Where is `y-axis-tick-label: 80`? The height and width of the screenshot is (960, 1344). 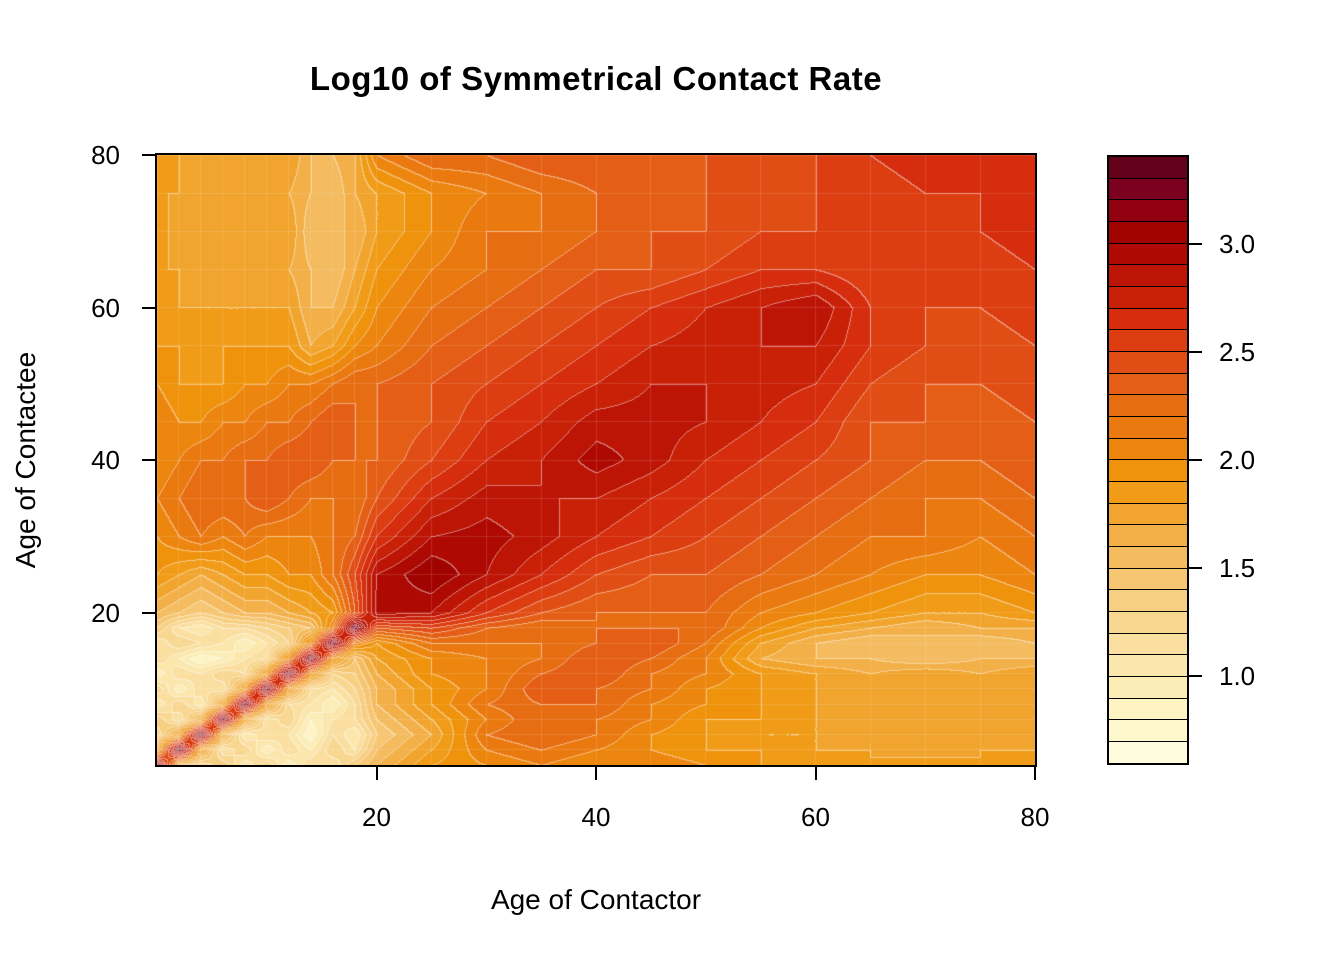 y-axis-tick-label: 80 is located at coordinates (105, 155).